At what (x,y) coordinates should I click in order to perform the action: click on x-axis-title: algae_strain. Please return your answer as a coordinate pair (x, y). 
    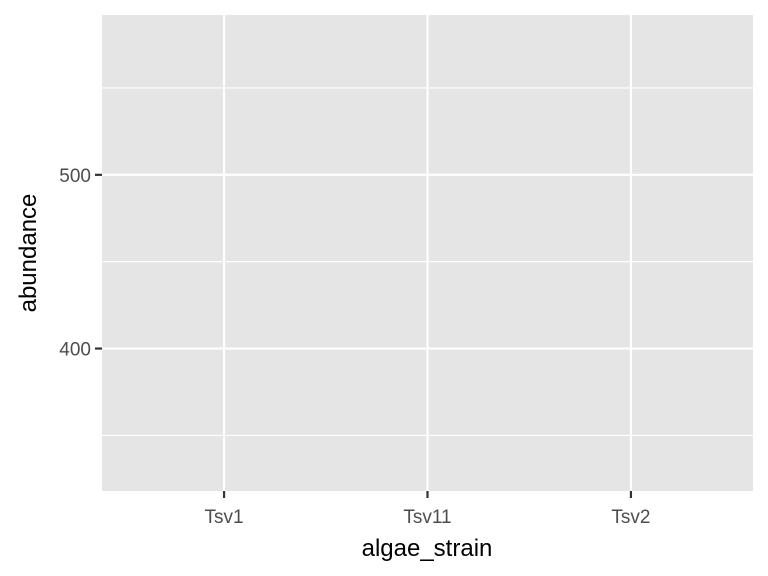
    Looking at the image, I should click on (427, 548).